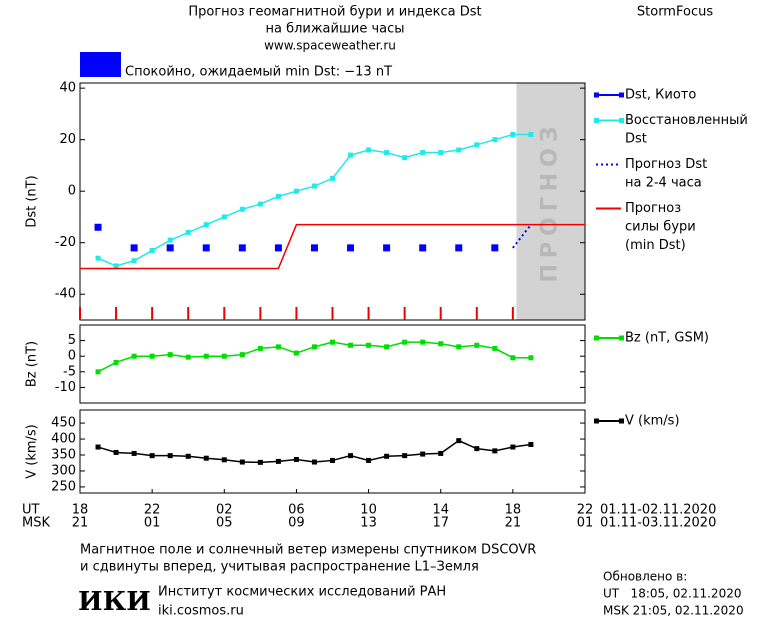 This screenshot has width=760, height=620. I want to click on x-tick-label: 14, so click(440, 510).